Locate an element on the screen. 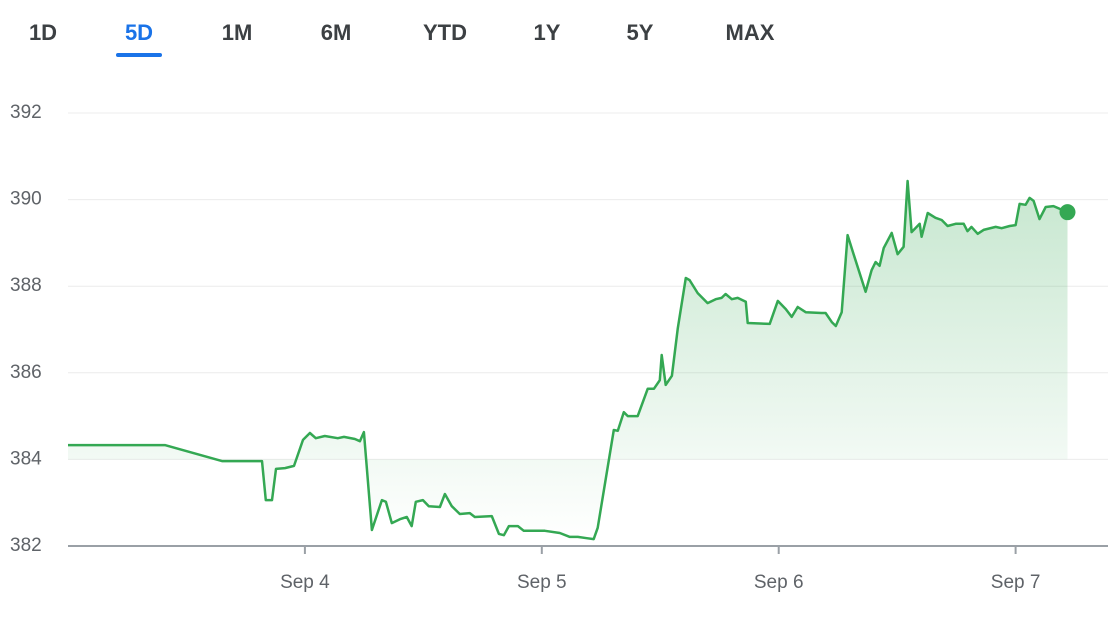 This screenshot has width=1109, height=624. range-tab: YTD is located at coordinates (445, 32).